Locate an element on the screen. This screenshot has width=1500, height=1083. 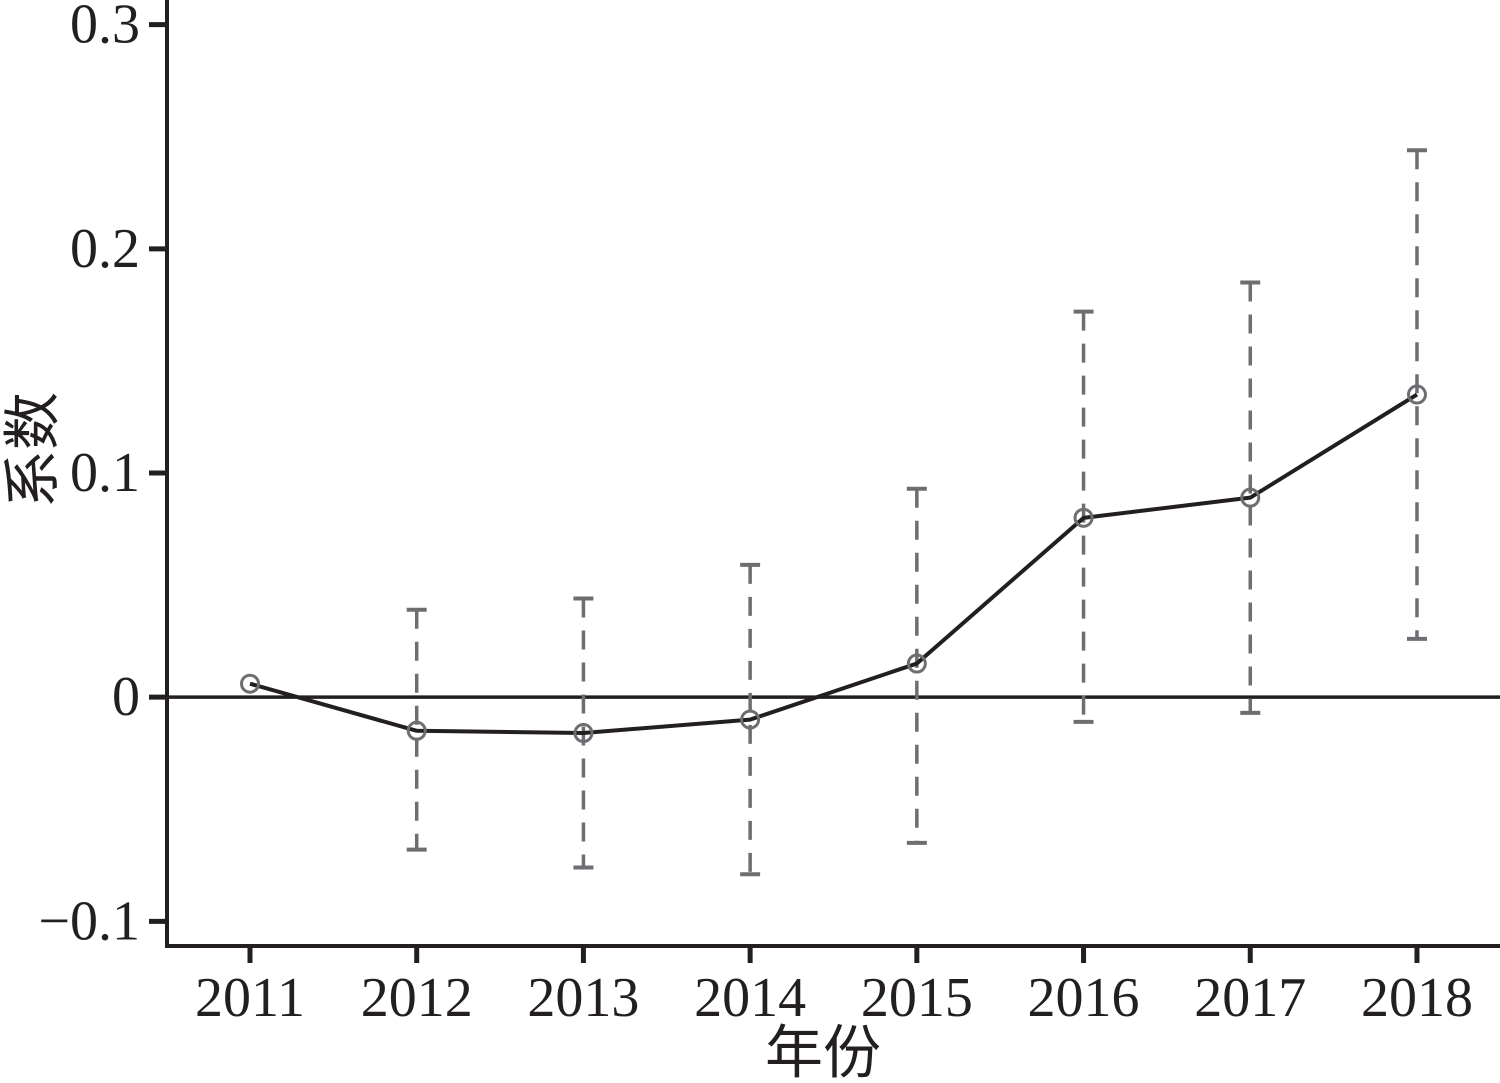
x-tick-label: 2013 is located at coordinates (583, 998).